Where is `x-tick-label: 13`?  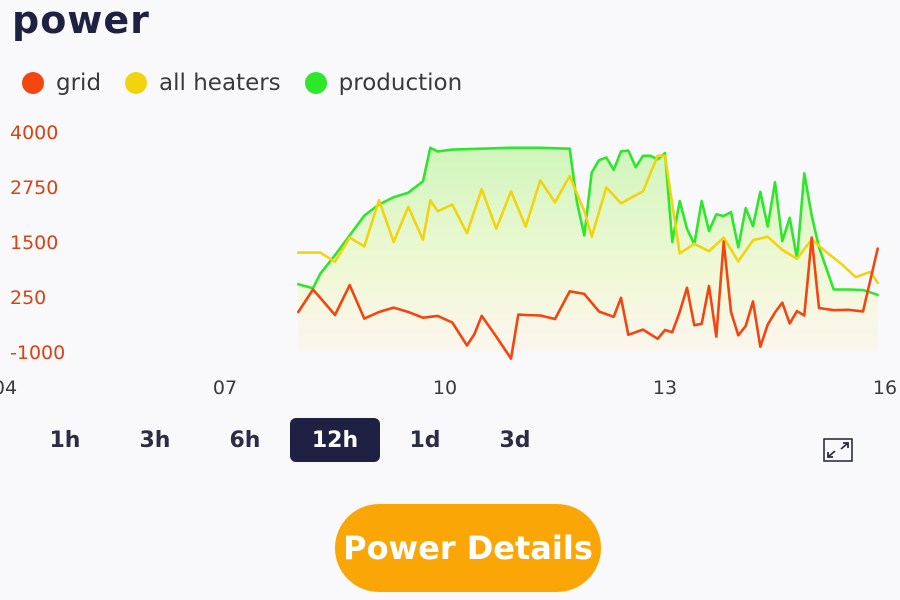
x-tick-label: 13 is located at coordinates (665, 388).